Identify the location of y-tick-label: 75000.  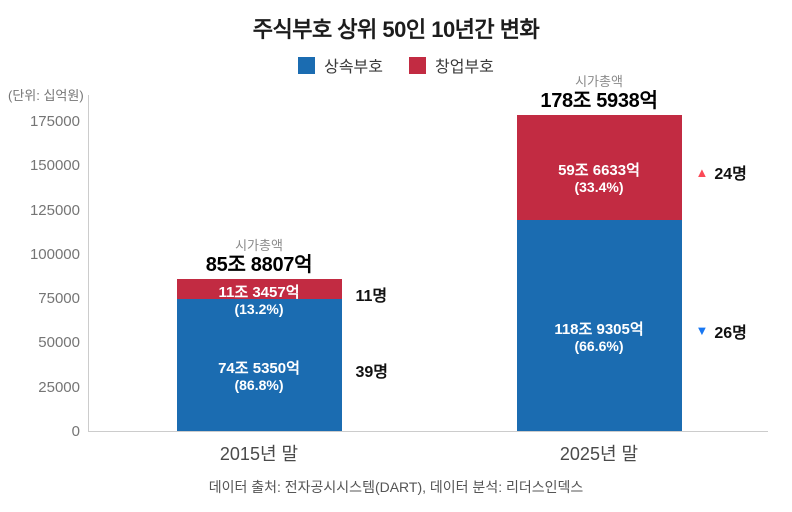
(59, 299).